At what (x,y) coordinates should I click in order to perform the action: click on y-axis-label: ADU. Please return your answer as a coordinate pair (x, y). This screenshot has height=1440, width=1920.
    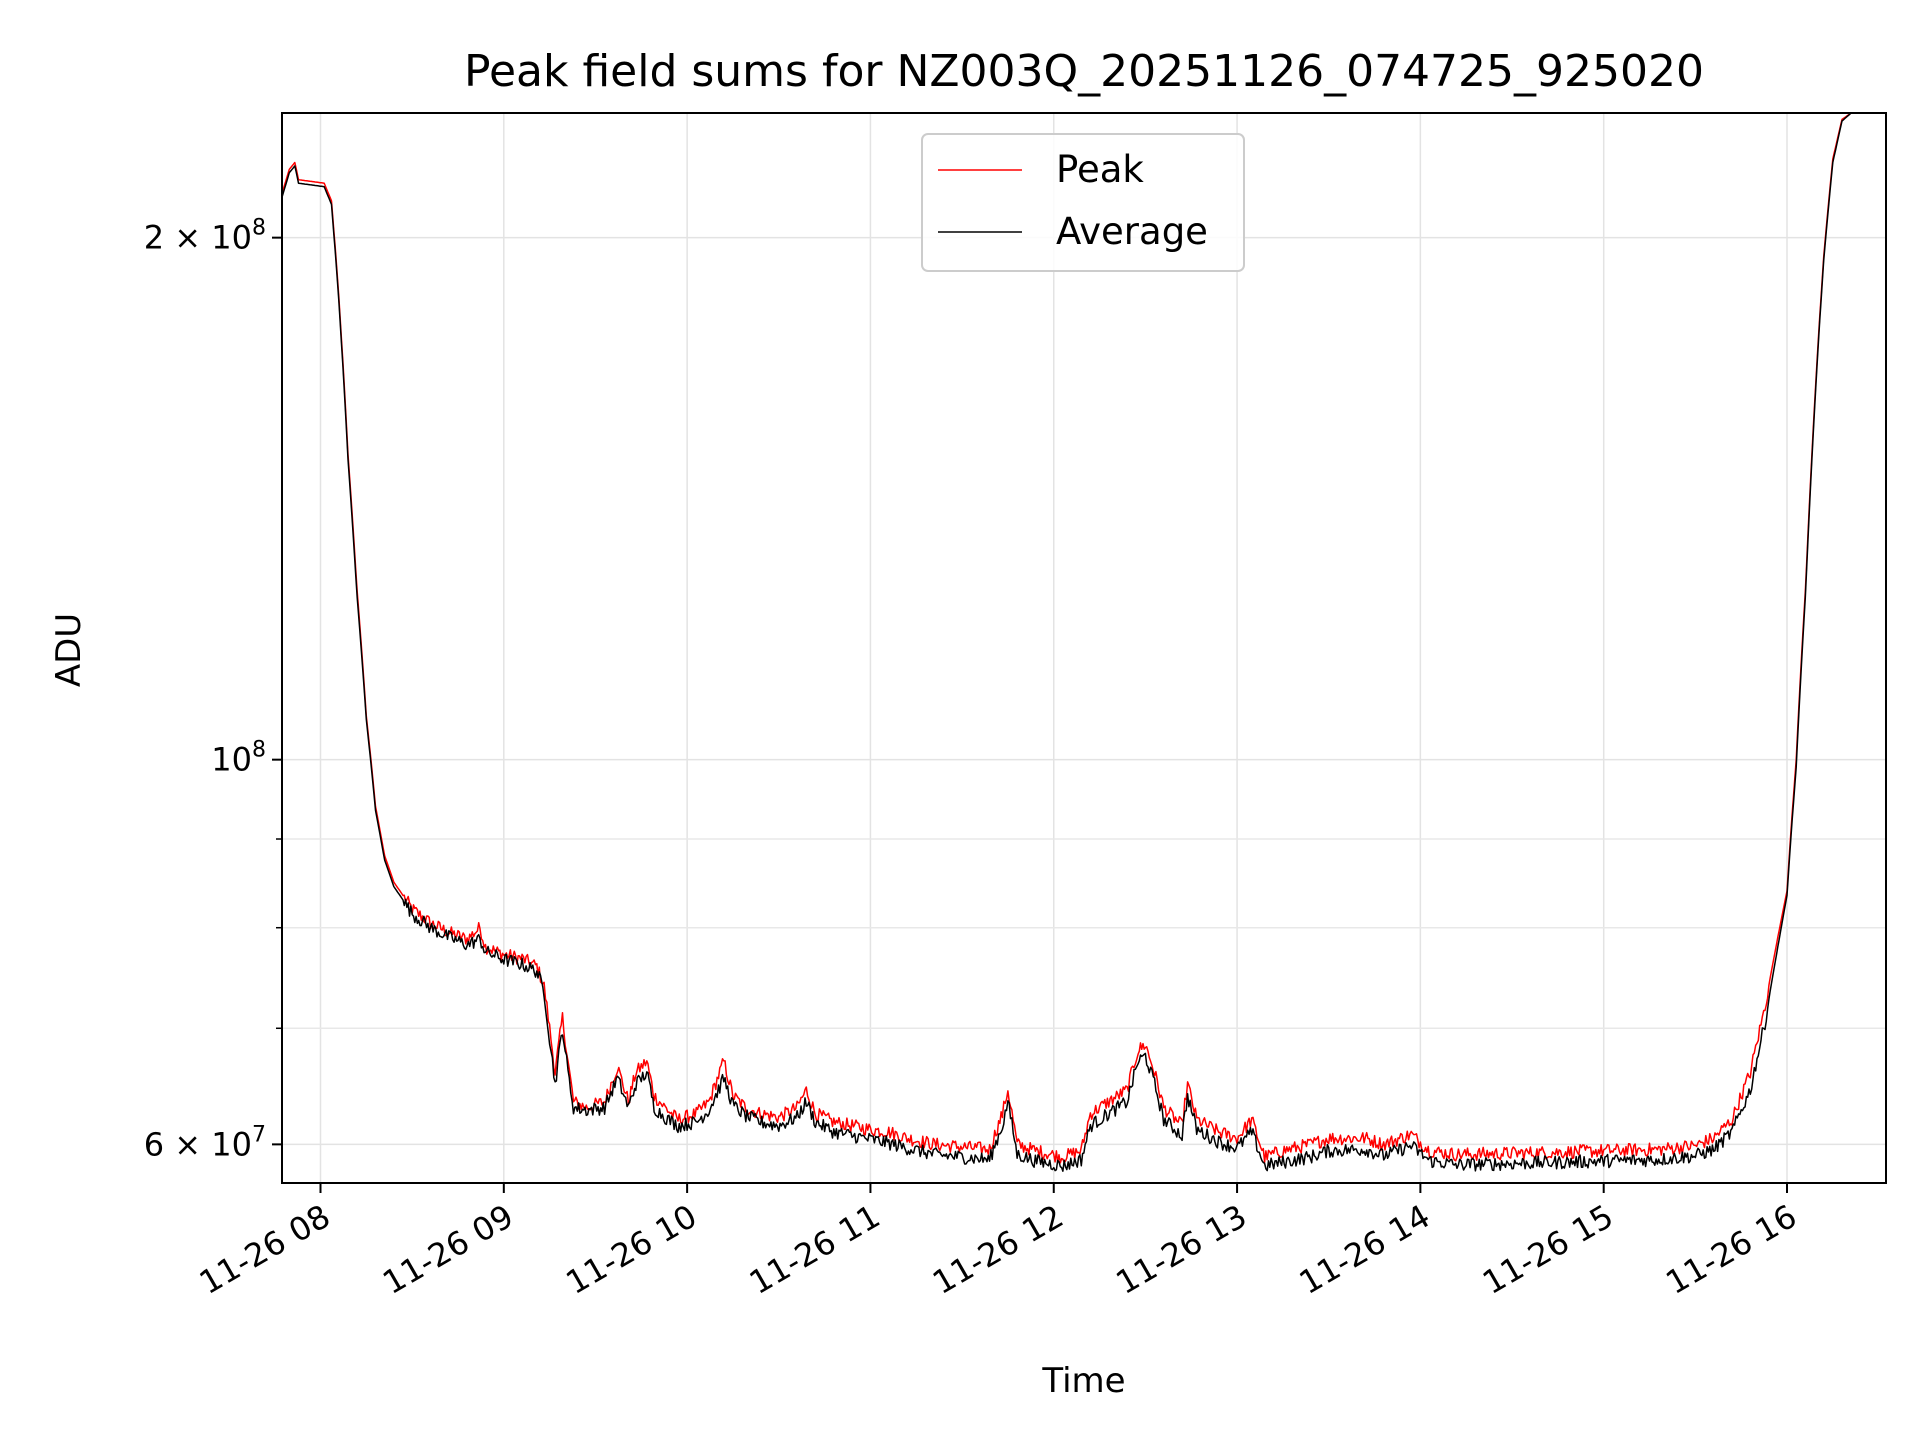
    Looking at the image, I should click on (69, 650).